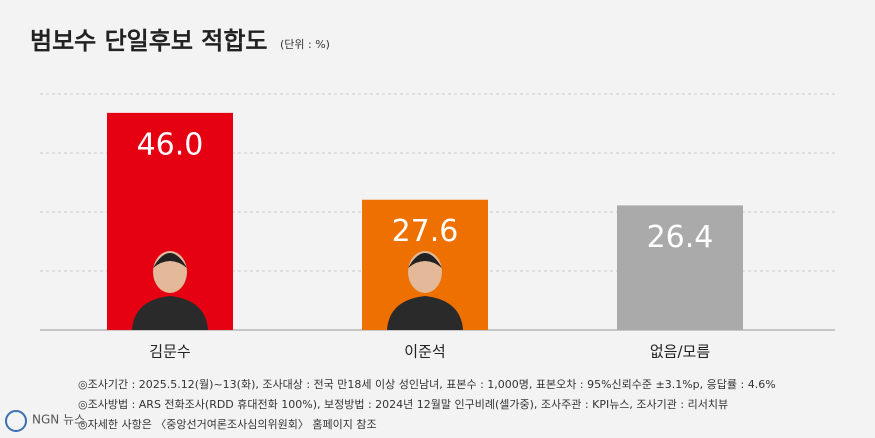 This screenshot has height=438, width=875. What do you see at coordinates (680, 237) in the screenshot?
I see `value-label: 26.4` at bounding box center [680, 237].